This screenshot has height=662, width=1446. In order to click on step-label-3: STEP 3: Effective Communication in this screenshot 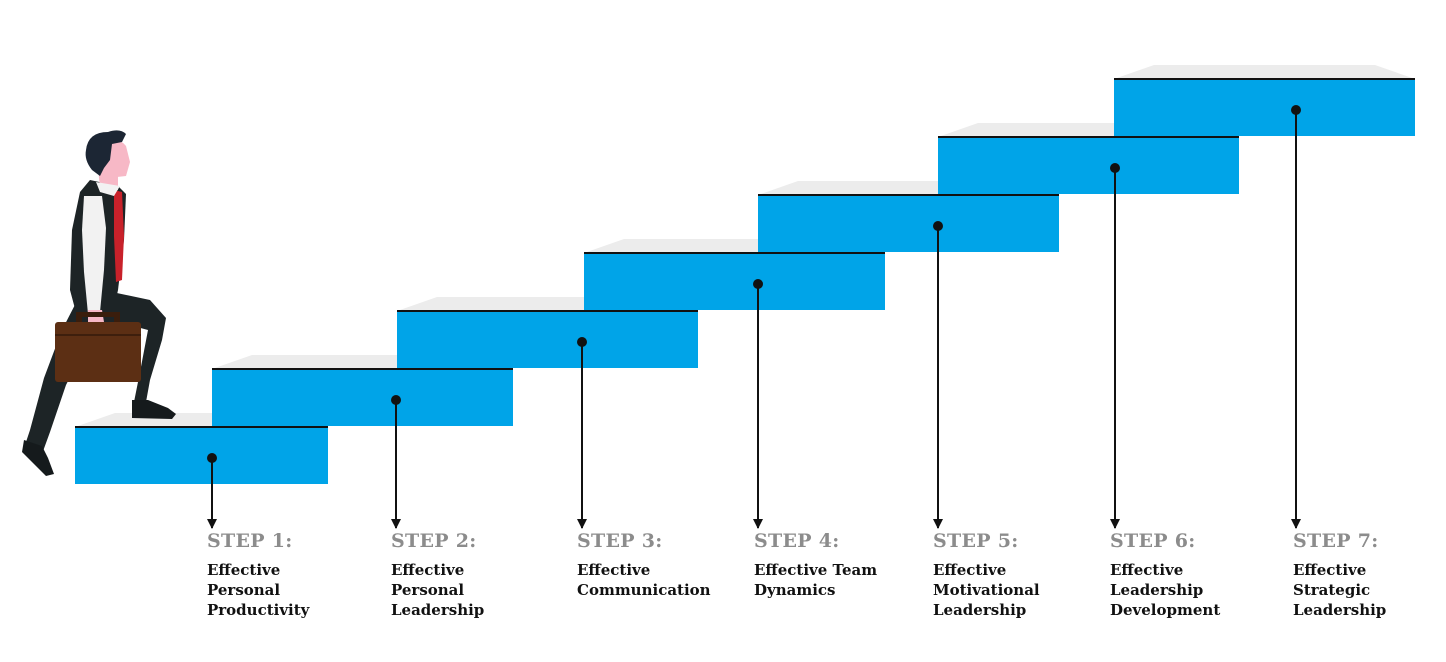, I will do `click(672, 564)`.